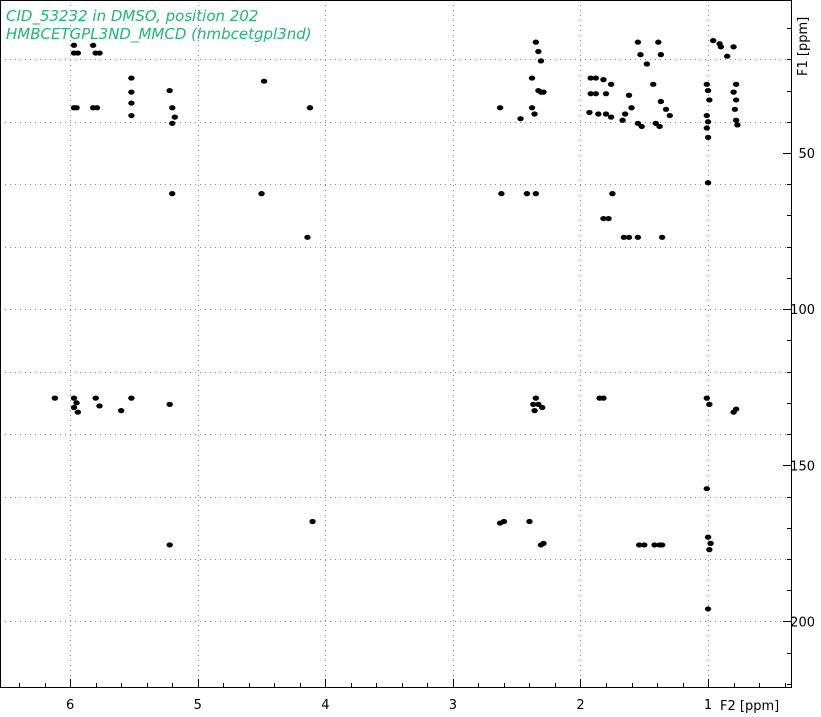  Describe the element at coordinates (159, 34) in the screenshot. I see `chart-title-line-2: HMBCETGPL3ND_MMCD (hmbcetgpl3nd)` at that location.